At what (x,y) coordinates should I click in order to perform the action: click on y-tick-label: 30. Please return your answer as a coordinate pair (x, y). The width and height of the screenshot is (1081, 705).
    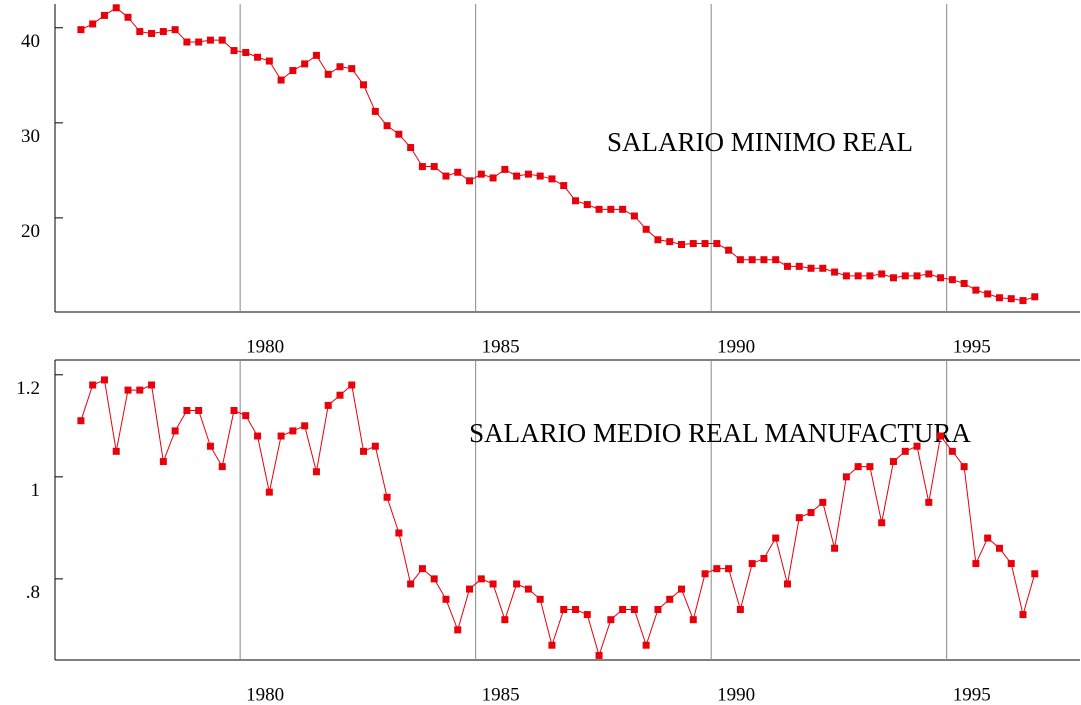
    Looking at the image, I should click on (30, 136).